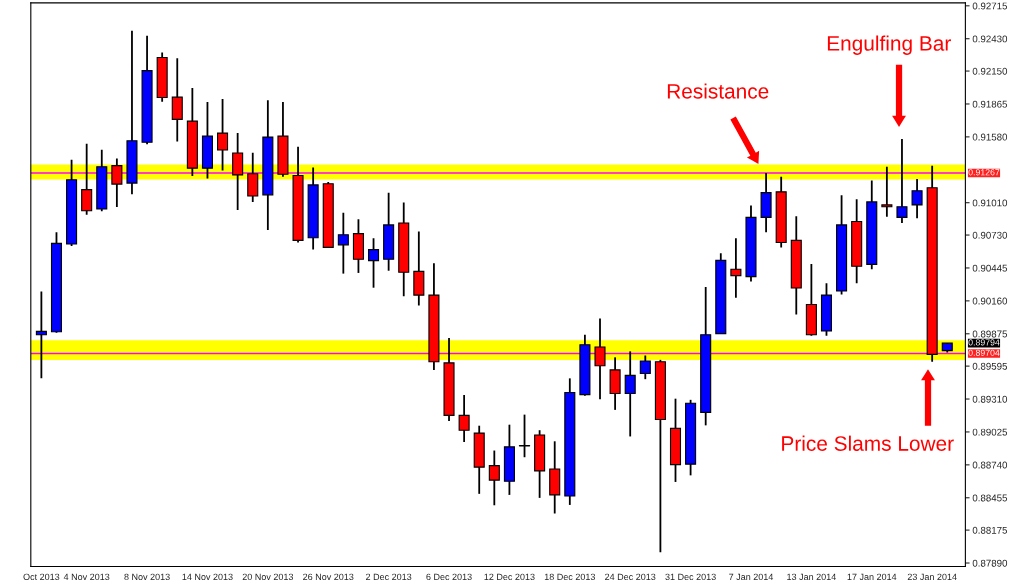 The width and height of the screenshot is (1027, 584). What do you see at coordinates (990, 39) in the screenshot?
I see `y-tick-label: 0.92430` at bounding box center [990, 39].